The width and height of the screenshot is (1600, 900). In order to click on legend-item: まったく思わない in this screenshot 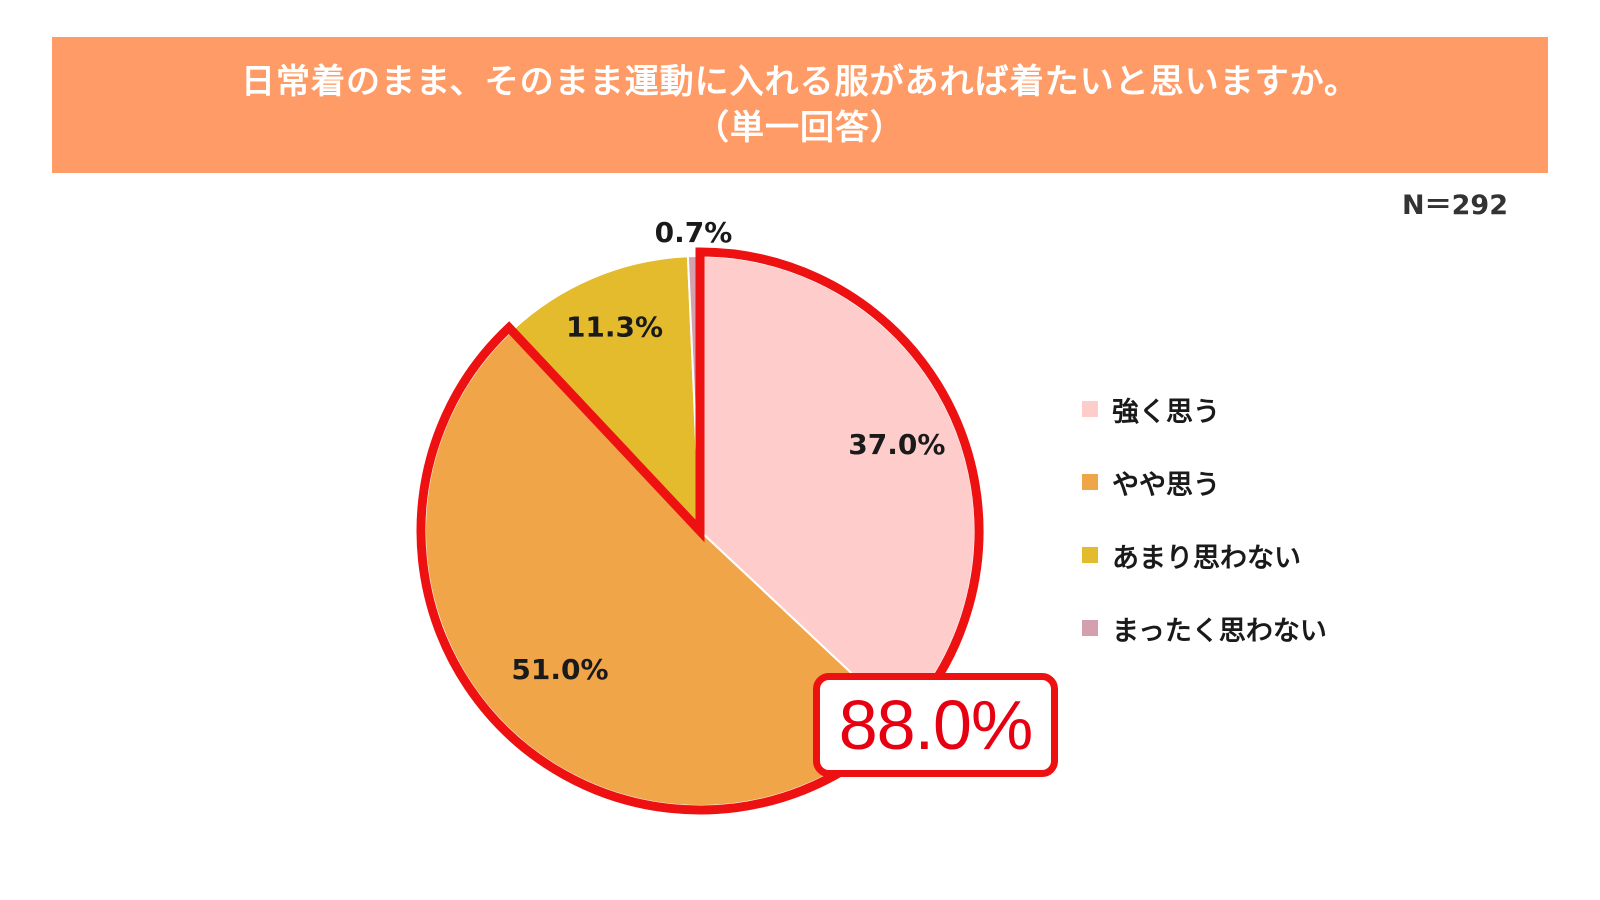, I will do `click(1302, 628)`.